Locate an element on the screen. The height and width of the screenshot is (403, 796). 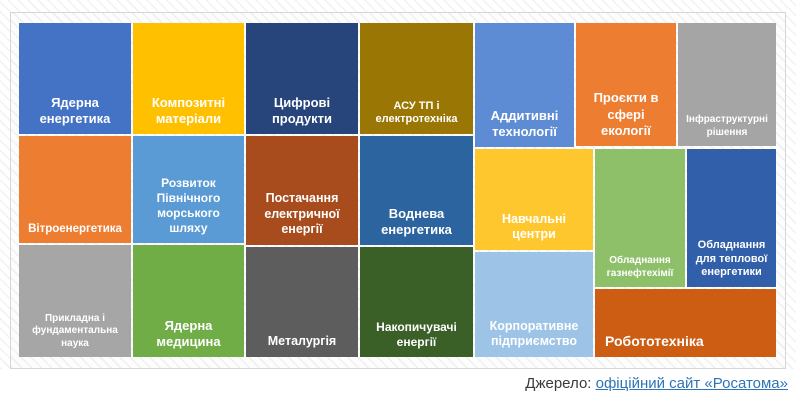
treemap-tile-nuclear-energy: Ядерна енергетика is located at coordinates (75, 78).